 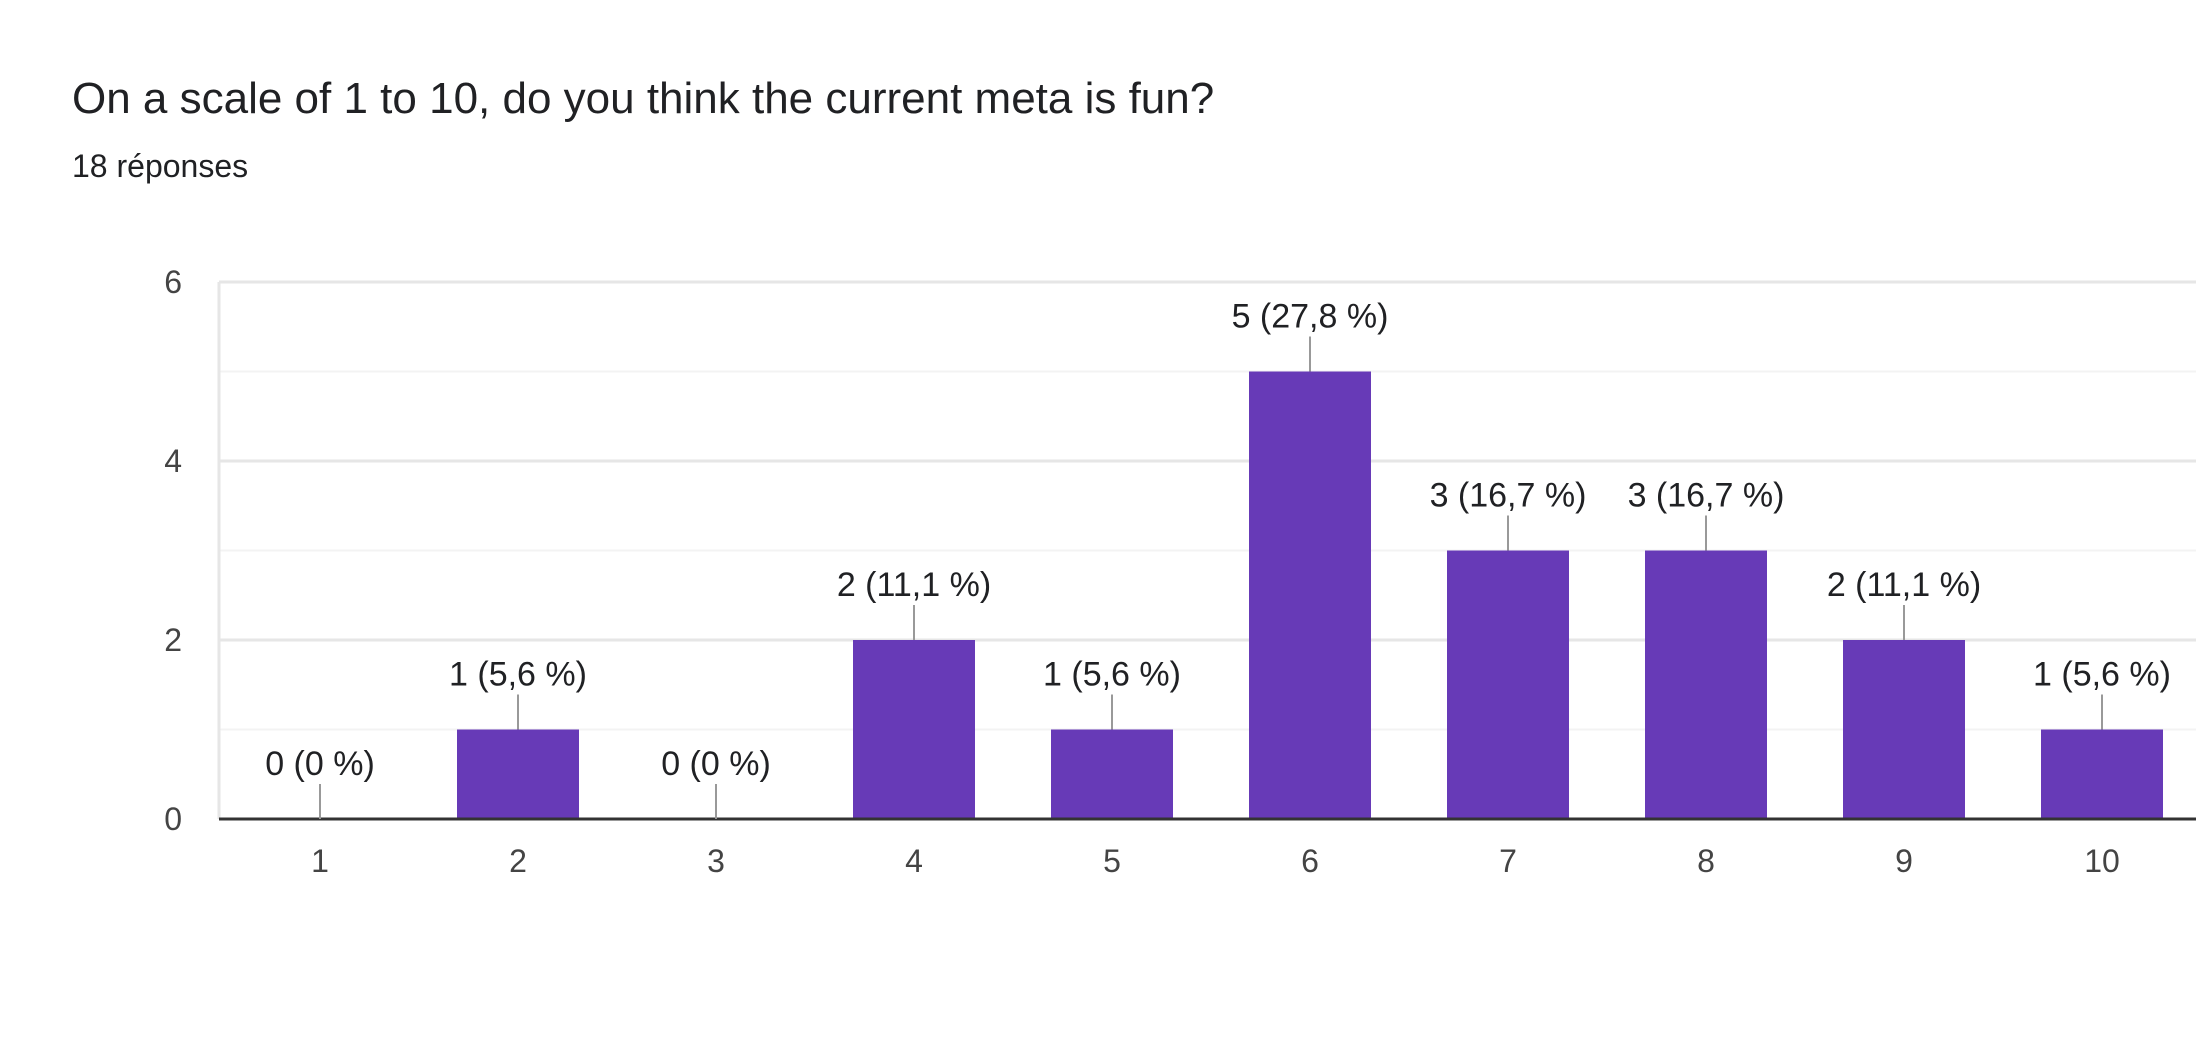 What do you see at coordinates (173, 640) in the screenshot?
I see `y-tick-label: 2` at bounding box center [173, 640].